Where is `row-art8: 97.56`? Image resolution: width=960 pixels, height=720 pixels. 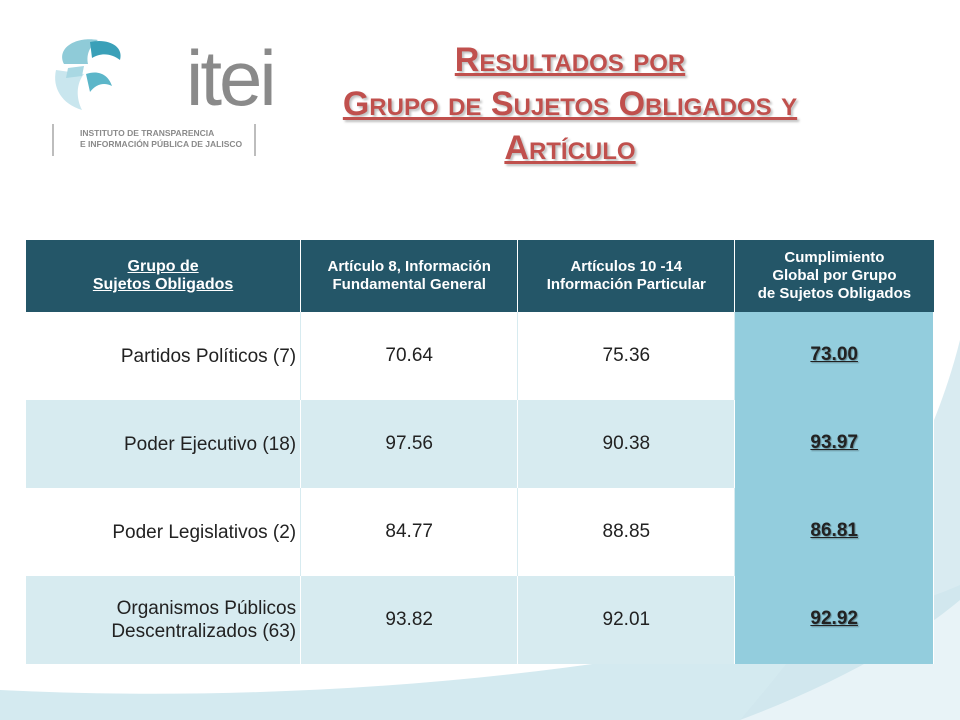
row-art8: 97.56 is located at coordinates (409, 444).